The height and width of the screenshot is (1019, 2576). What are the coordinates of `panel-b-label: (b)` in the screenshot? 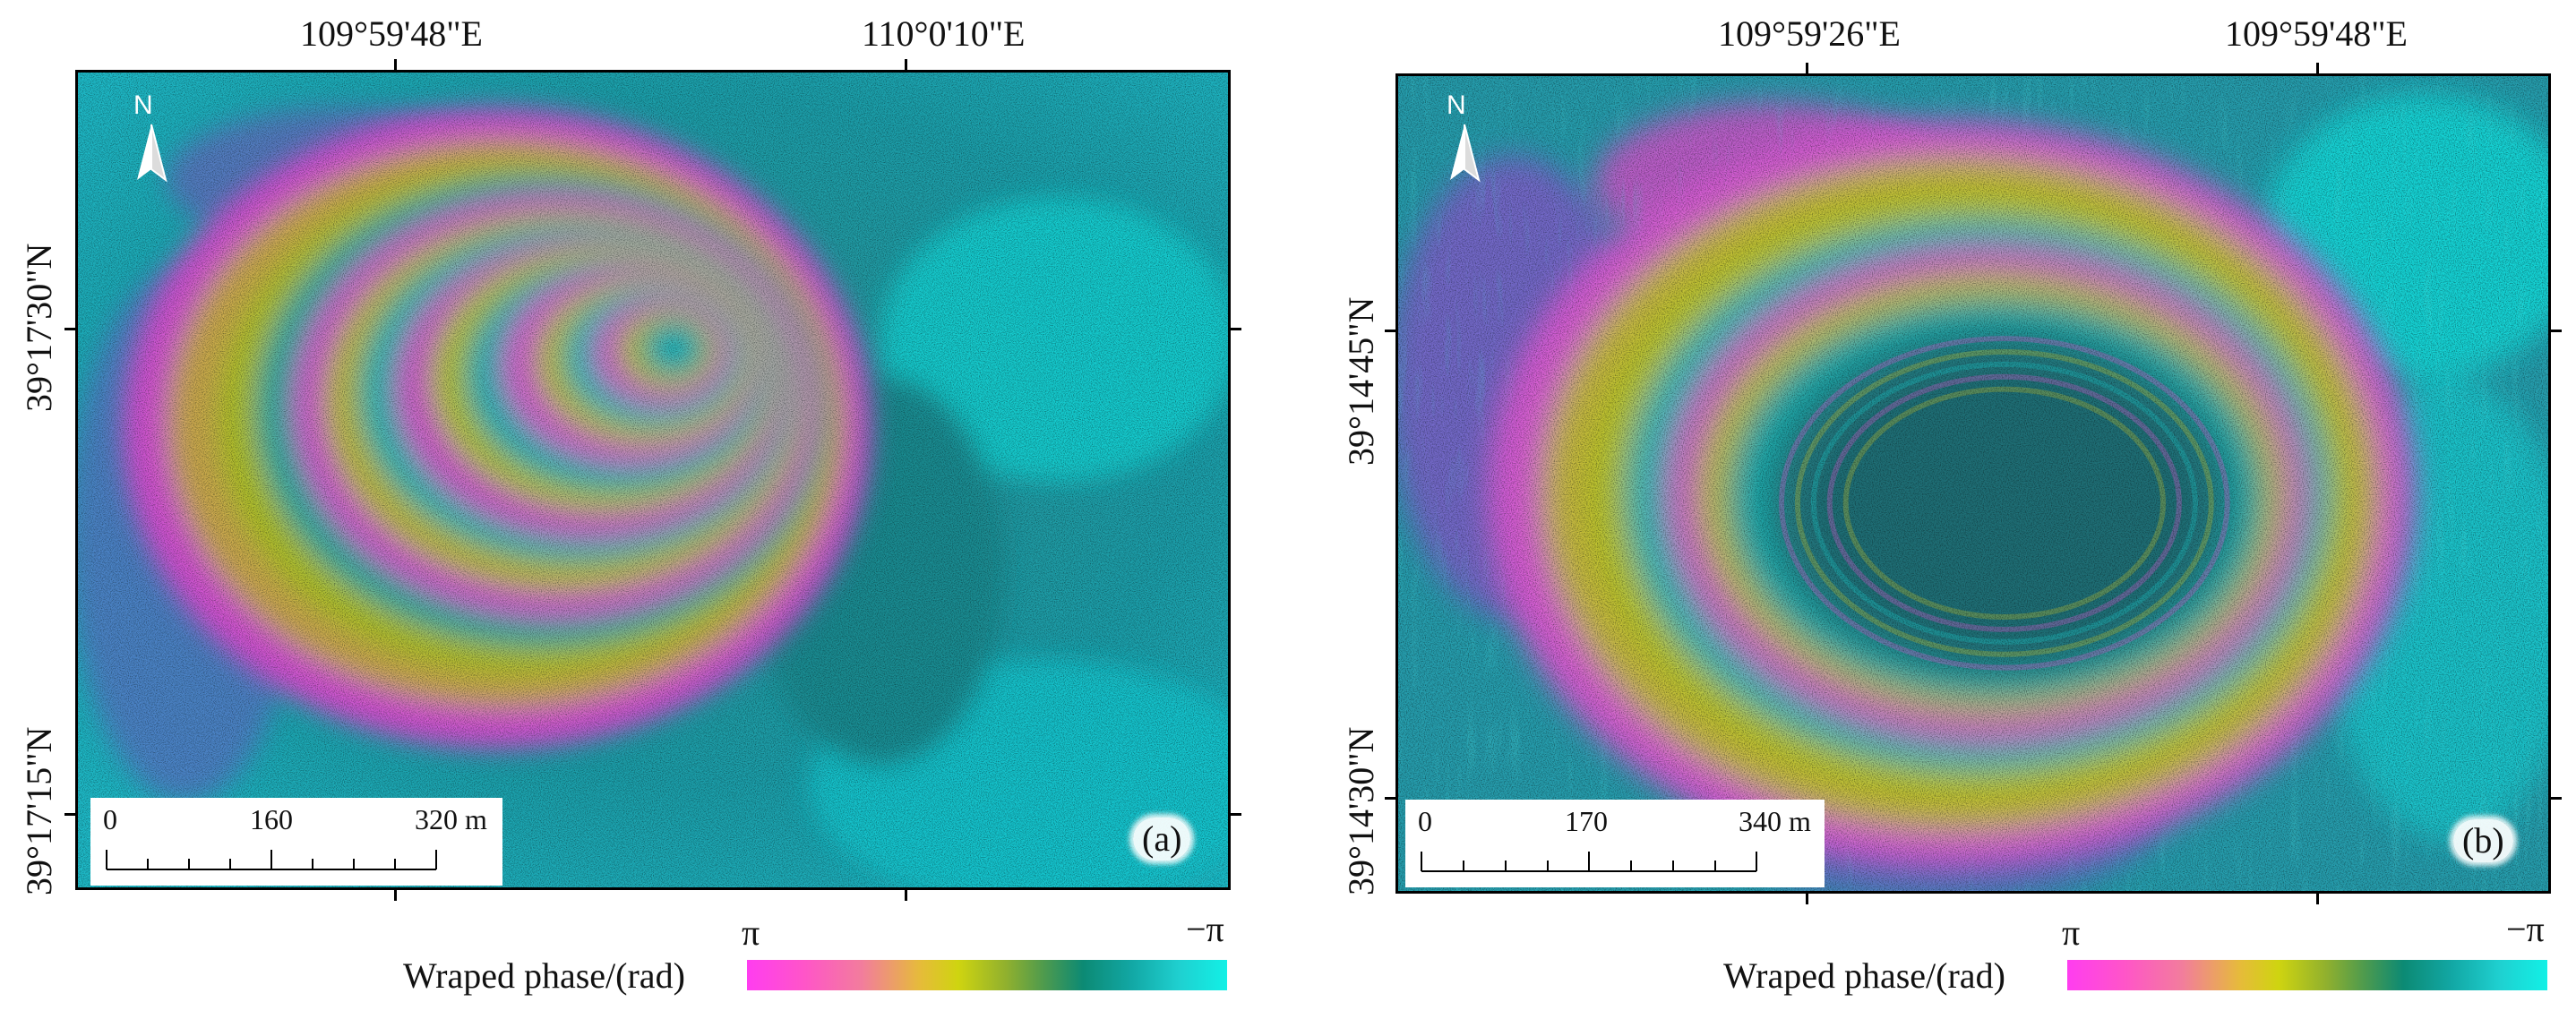 It's located at (2483, 840).